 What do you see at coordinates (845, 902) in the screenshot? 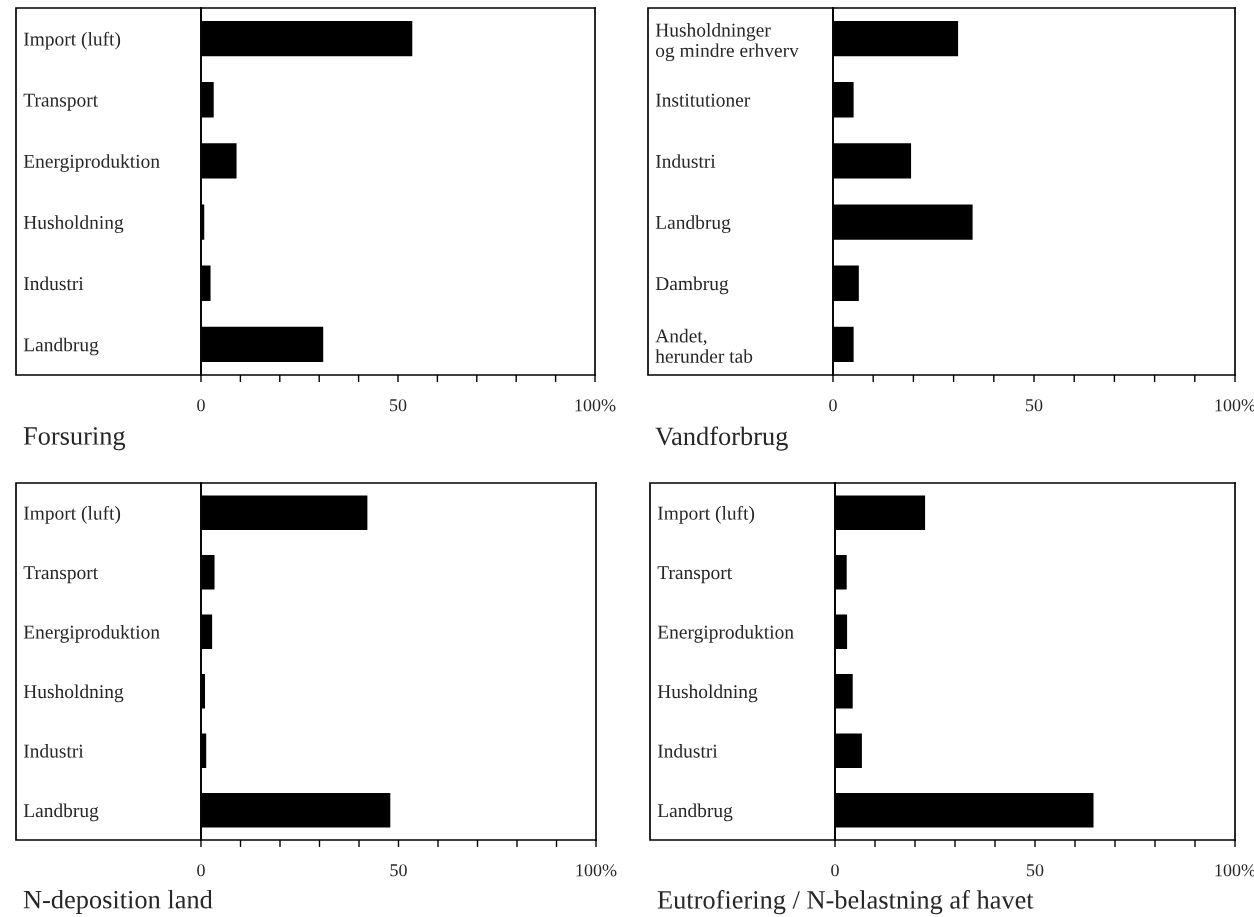
I see `text: Eutrofiering / N-belastning af havet` at bounding box center [845, 902].